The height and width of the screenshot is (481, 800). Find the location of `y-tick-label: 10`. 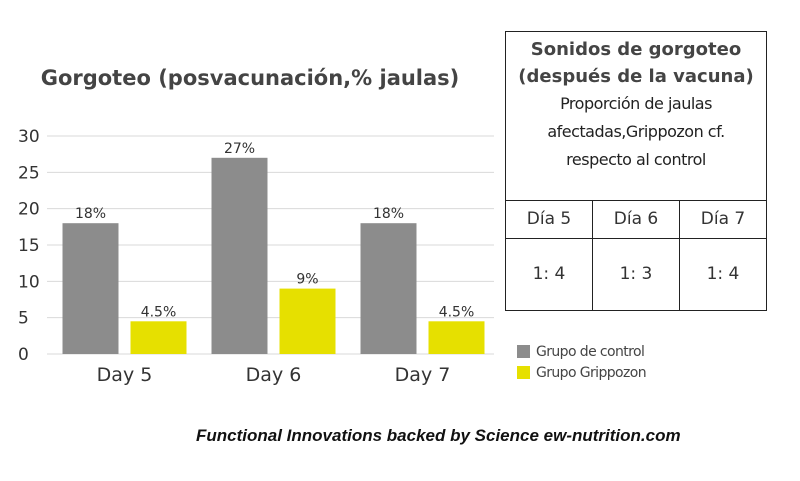

y-tick-label: 10 is located at coordinates (29, 282).